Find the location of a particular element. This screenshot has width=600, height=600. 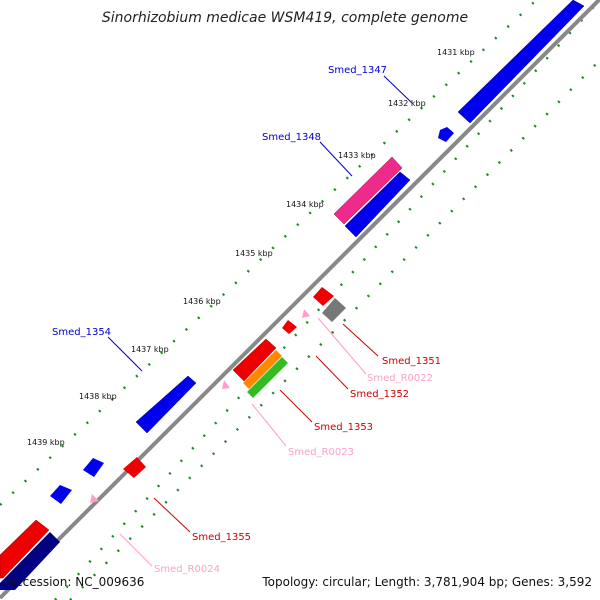

leader-smed-r0022 is located at coordinates (342, 346).